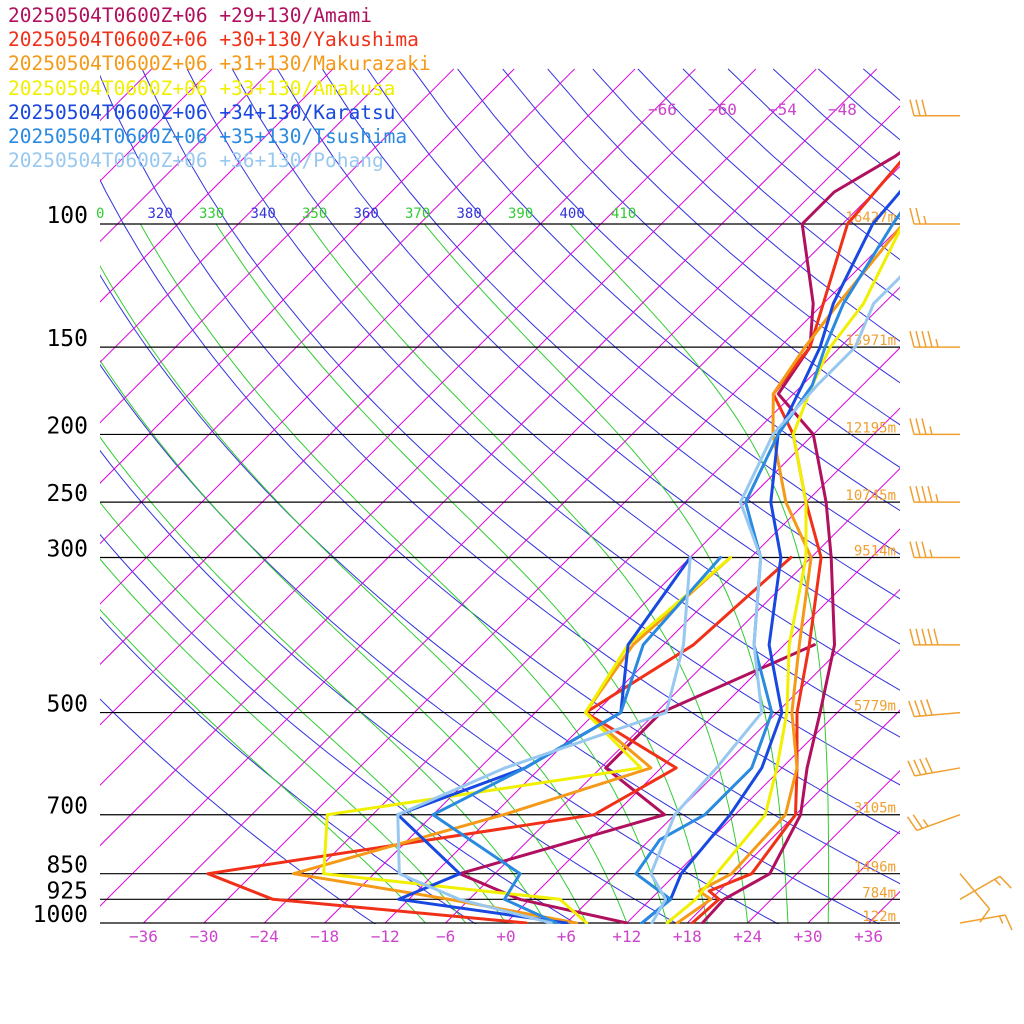 This screenshot has width=1024, height=1024. I want to click on theta-label: 320, so click(160, 214).